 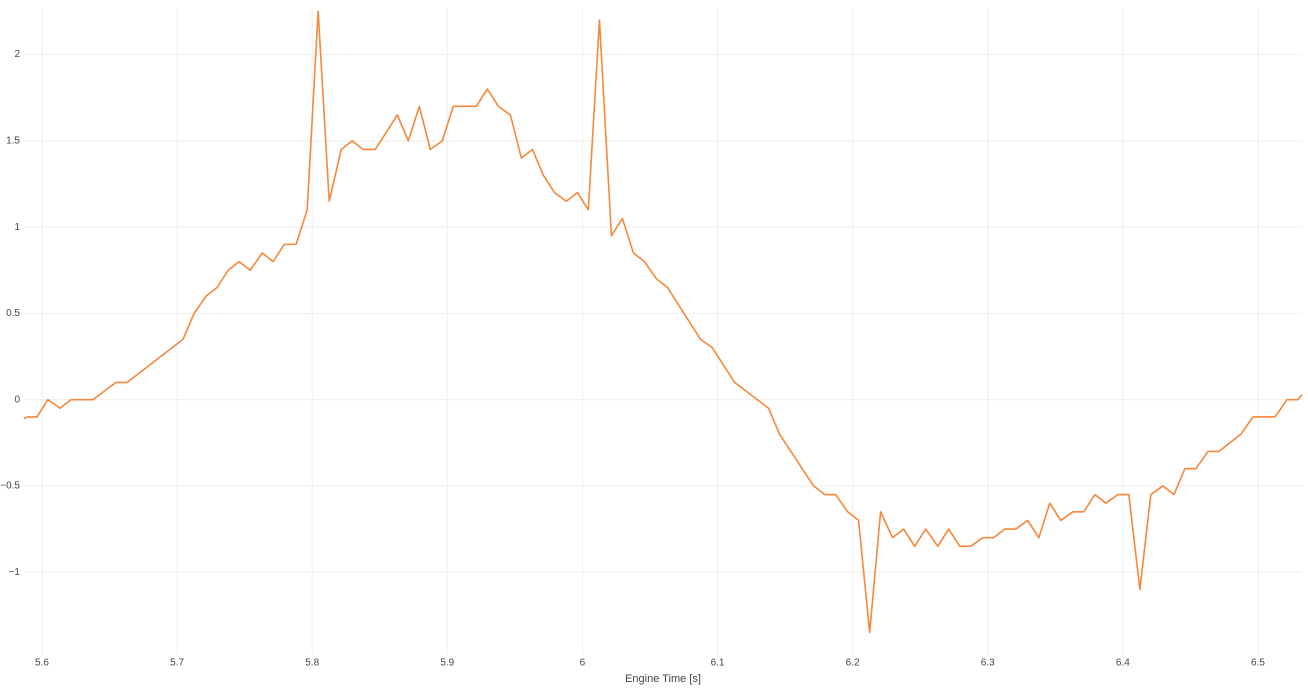 I want to click on x-tick-label: 5.6, so click(x=42, y=663).